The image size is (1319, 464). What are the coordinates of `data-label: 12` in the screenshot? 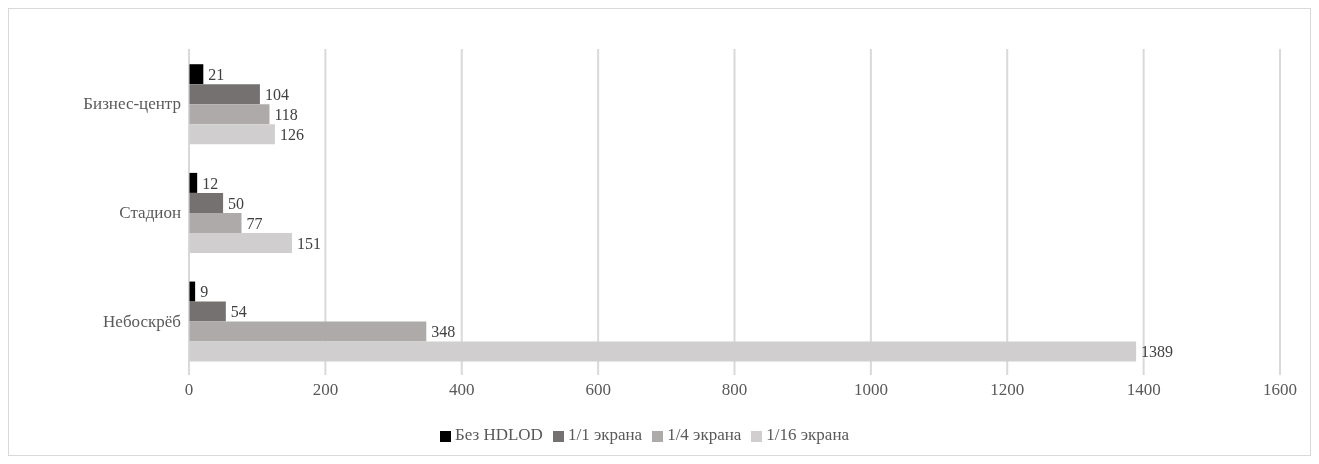 It's located at (210, 183).